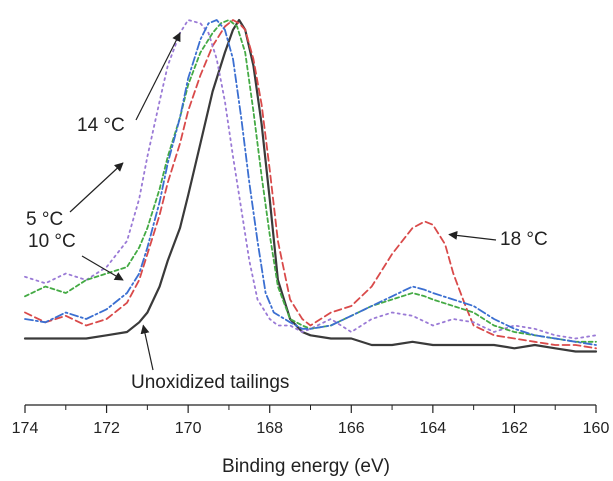 This screenshot has width=613, height=481. I want to click on x-tick-label-1: 172, so click(106, 428).